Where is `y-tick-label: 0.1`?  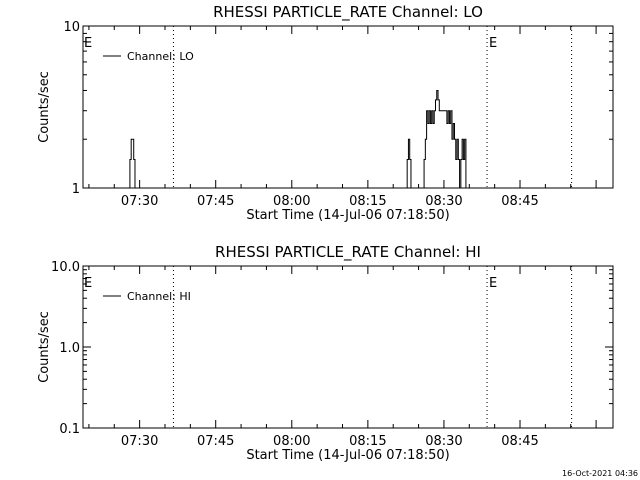 y-tick-label: 0.1 is located at coordinates (69, 429).